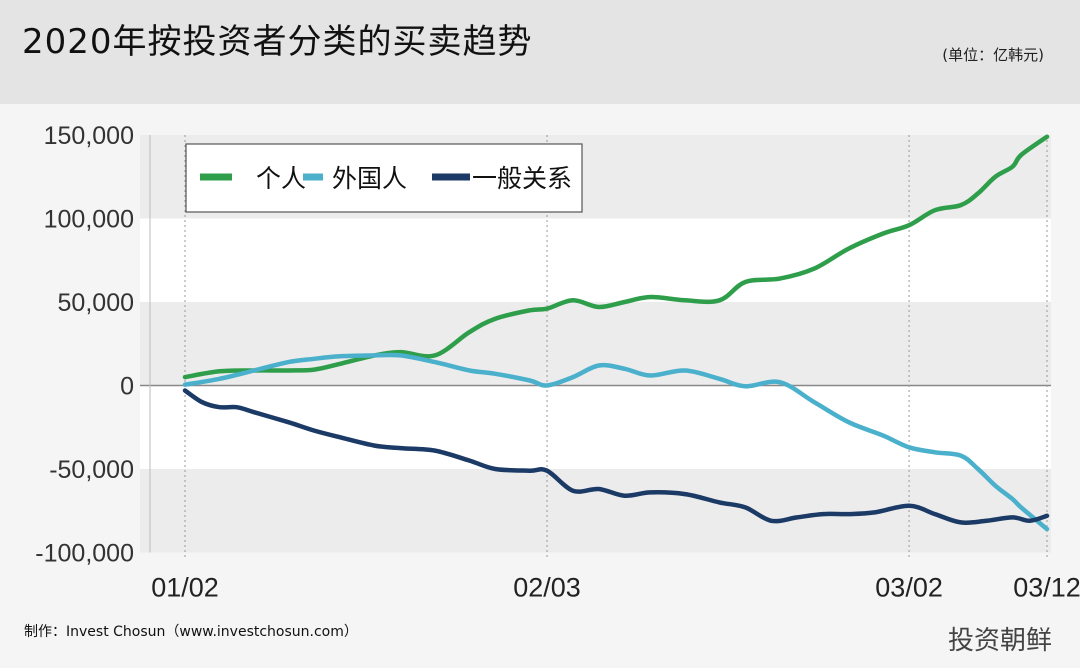 The width and height of the screenshot is (1080, 668). What do you see at coordinates (369, 178) in the screenshot?
I see `legend-label-foreign: 外国人` at bounding box center [369, 178].